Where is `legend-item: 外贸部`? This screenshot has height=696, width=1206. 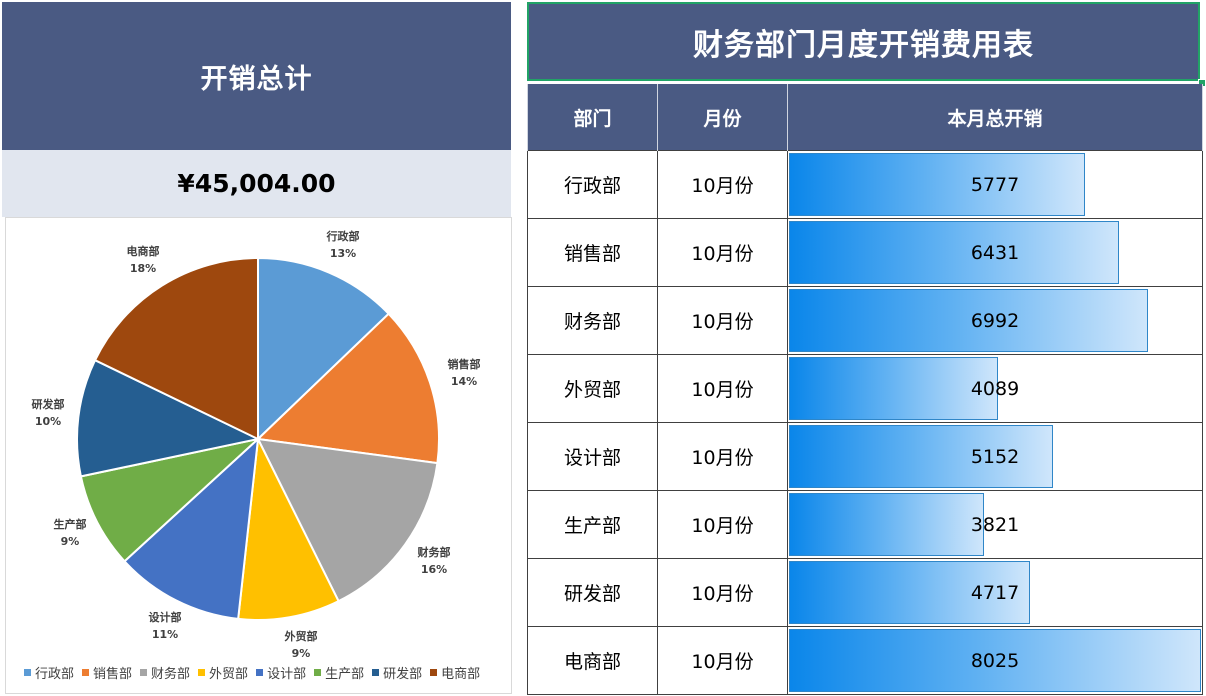 legend-item: 外贸部 is located at coordinates (223, 672).